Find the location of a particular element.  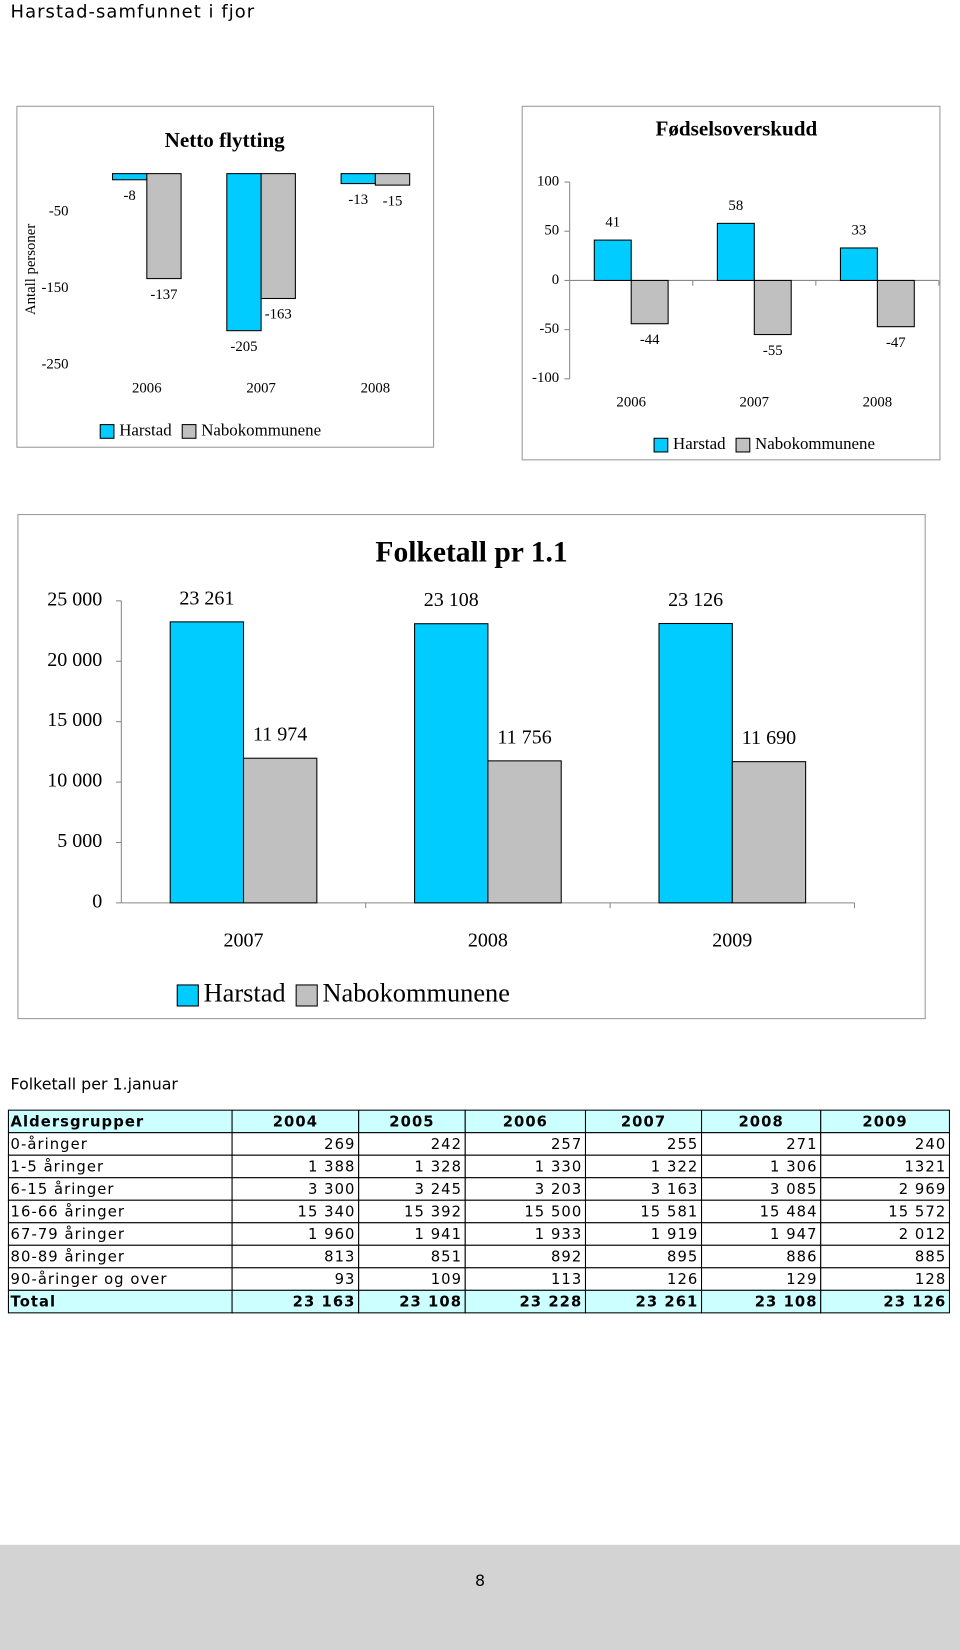

table-cell-text: 15 484 is located at coordinates (789, 1212).